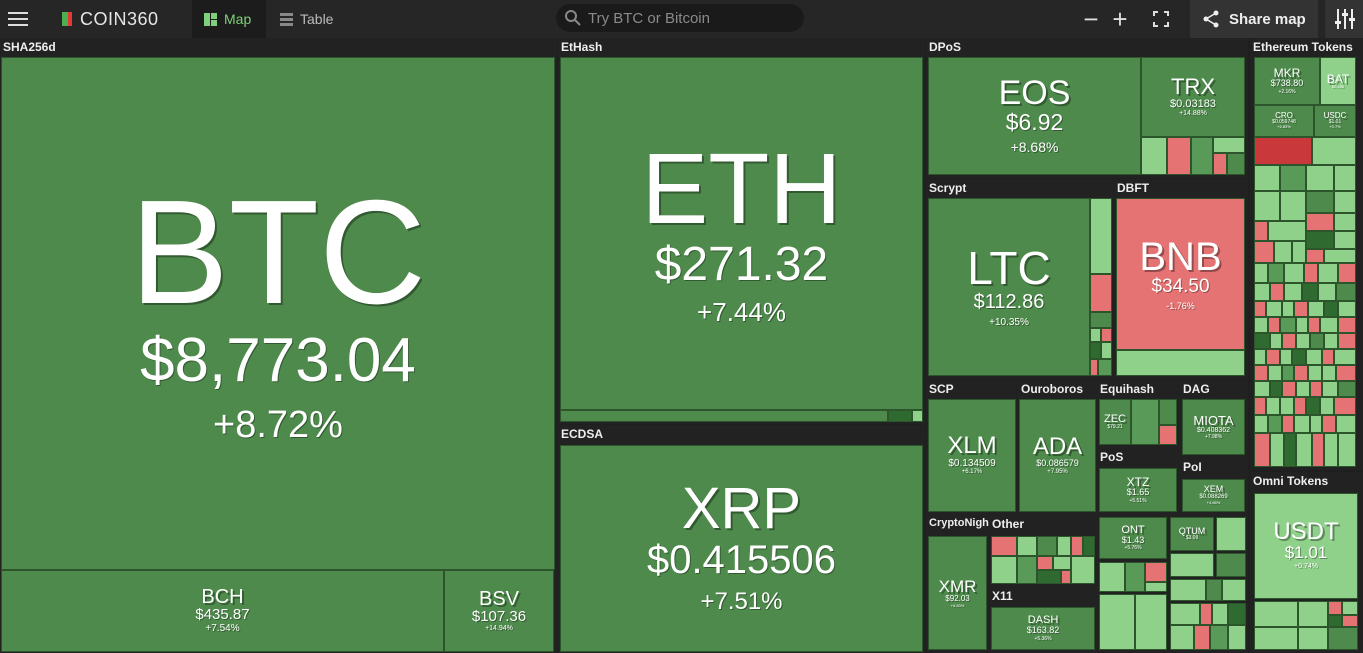 This screenshot has width=1363, height=653. What do you see at coordinates (306, 19) in the screenshot?
I see `tab-table: Table` at bounding box center [306, 19].